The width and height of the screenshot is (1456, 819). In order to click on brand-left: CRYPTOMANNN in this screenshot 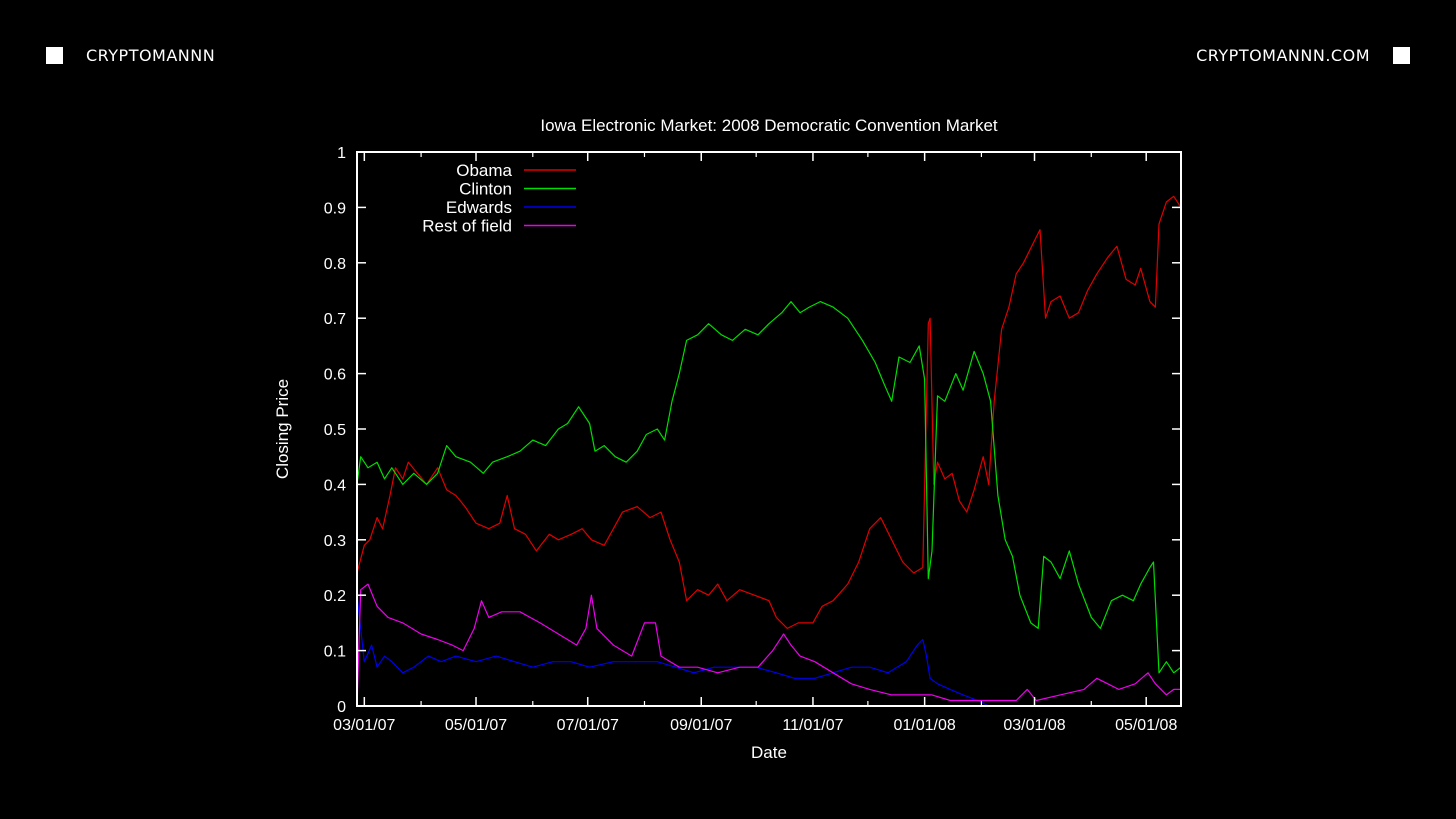, I will do `click(130, 55)`.